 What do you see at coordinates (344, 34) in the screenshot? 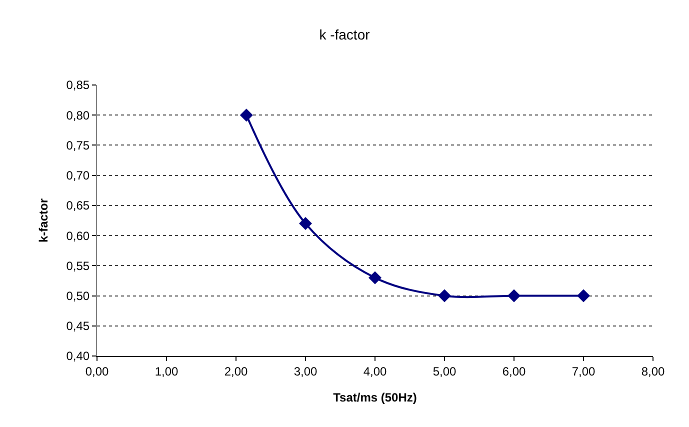
I see `chart-title: k -factor` at bounding box center [344, 34].